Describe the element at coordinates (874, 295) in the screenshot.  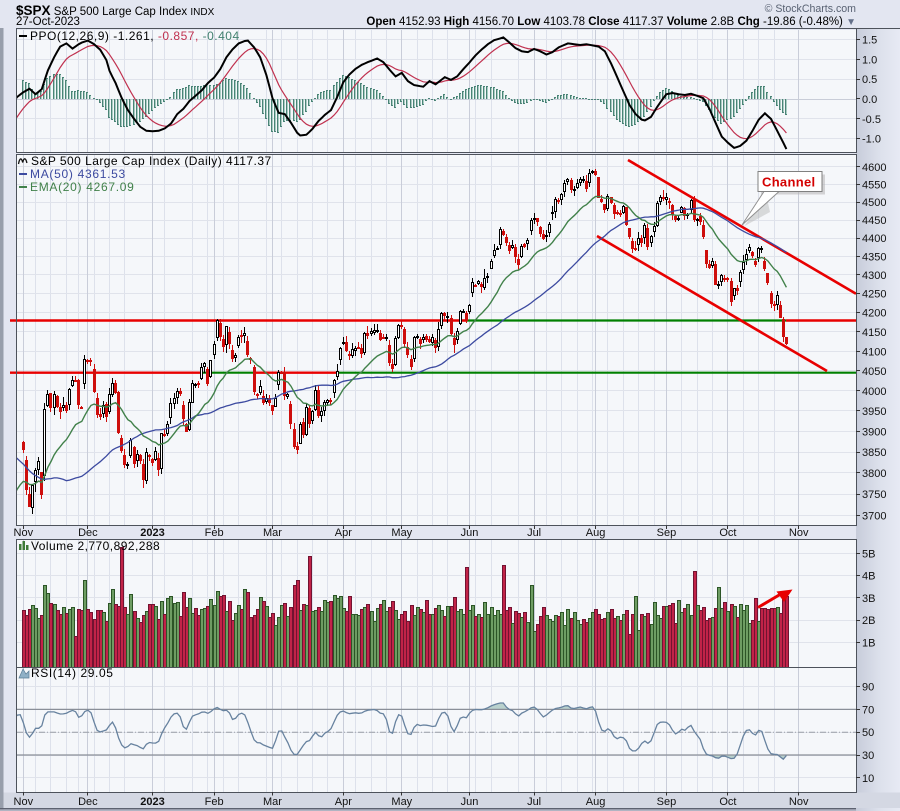
I see `svg-text: 4250` at that location.